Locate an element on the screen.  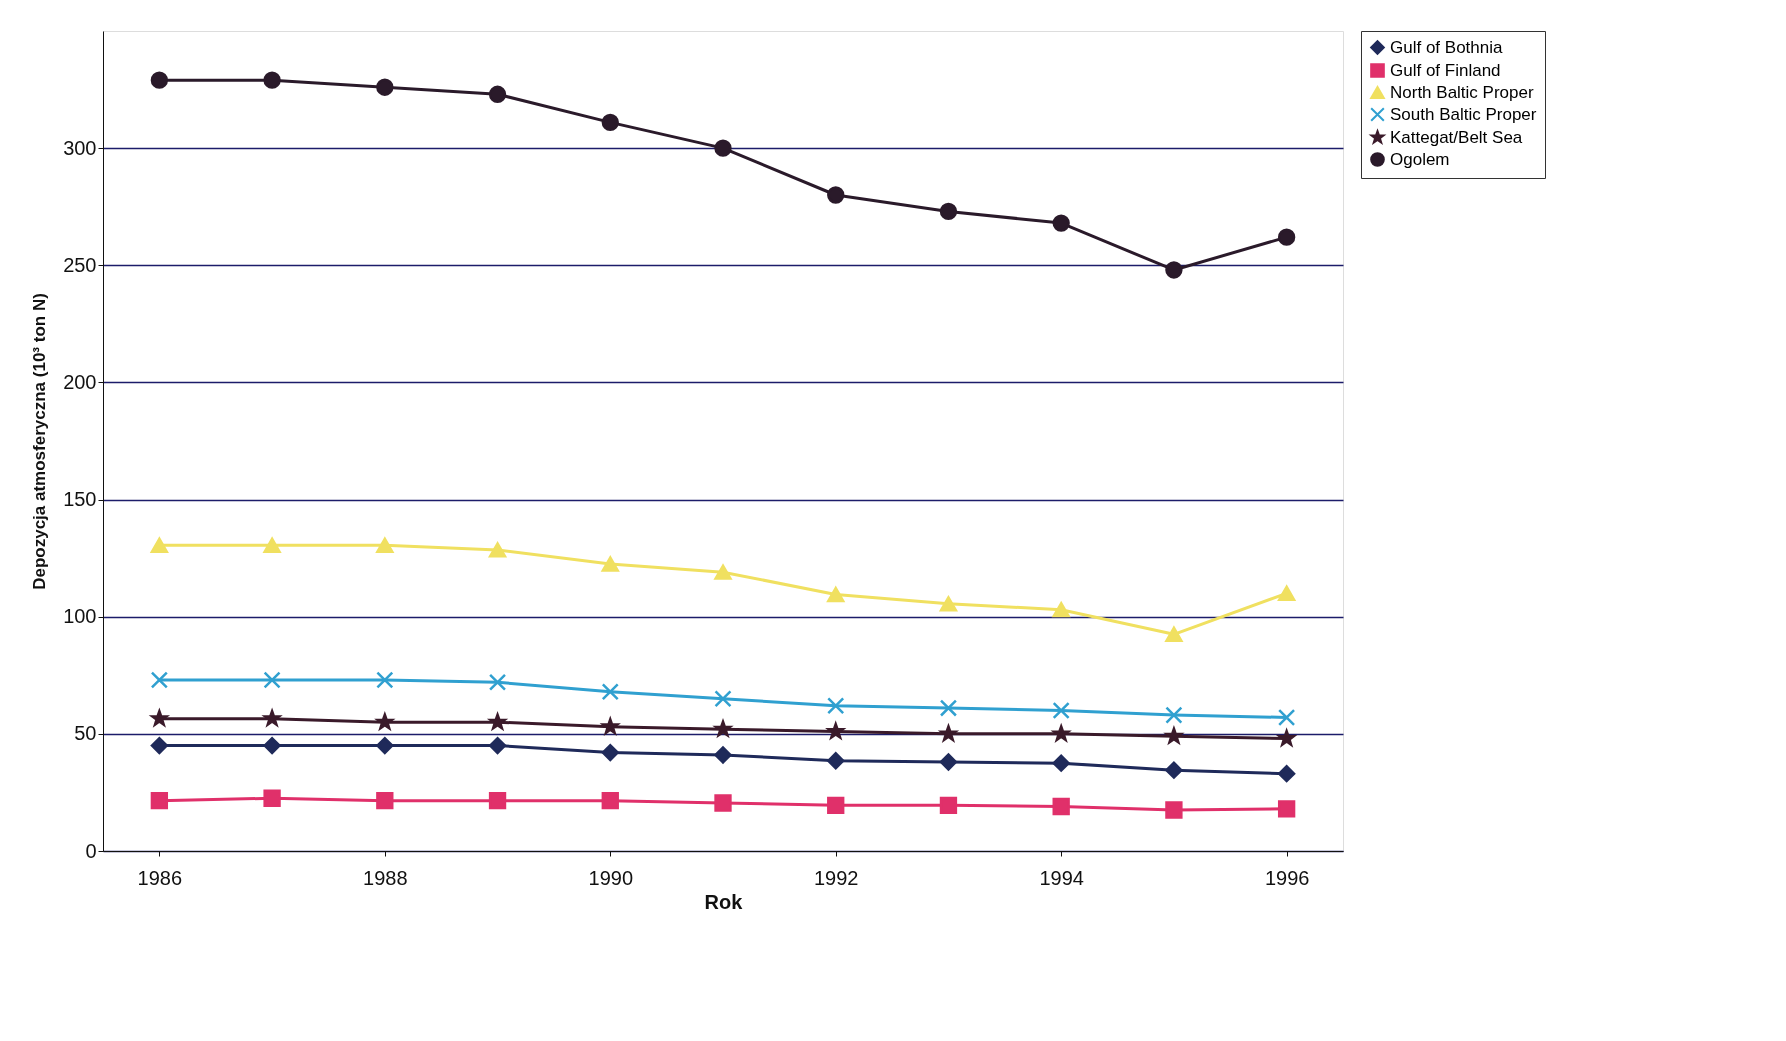
y-tick-label: 50 is located at coordinates (85, 733).